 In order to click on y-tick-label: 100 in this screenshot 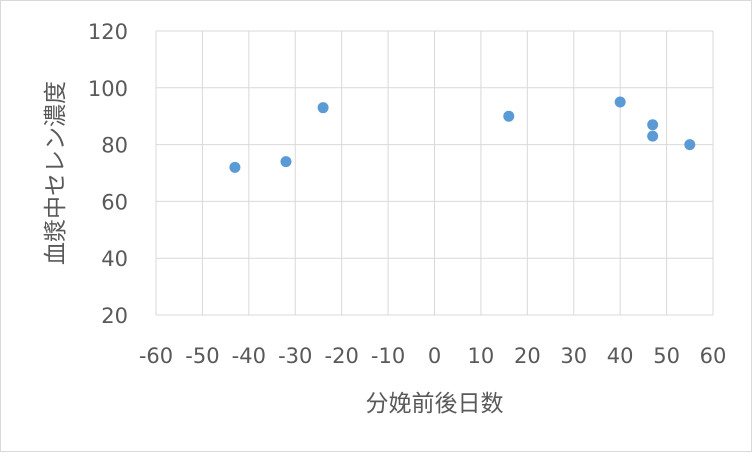, I will do `click(108, 89)`.